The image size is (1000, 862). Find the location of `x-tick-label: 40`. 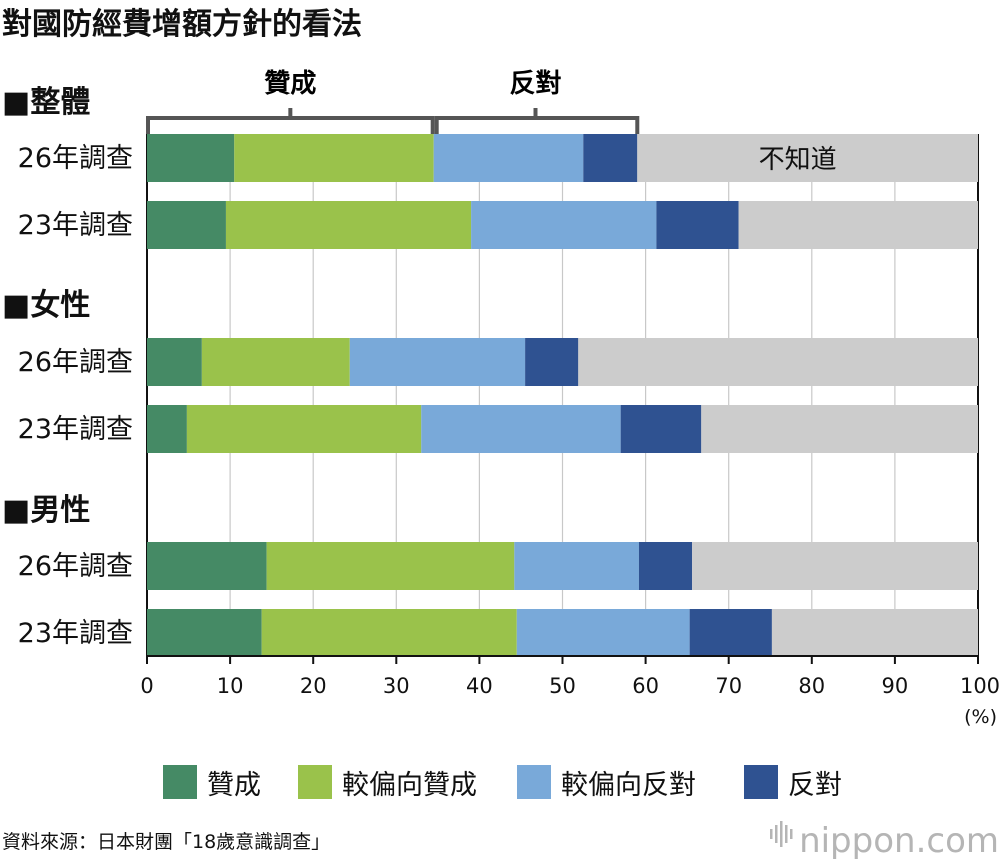

x-tick-label: 40 is located at coordinates (479, 686).